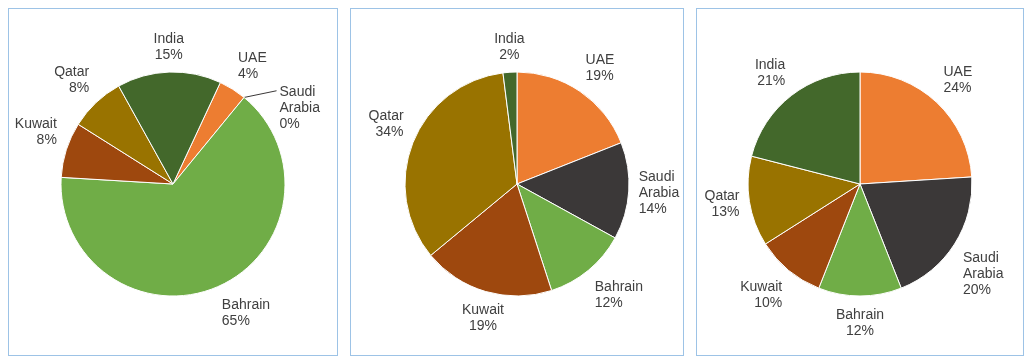 The height and width of the screenshot is (362, 1031). Describe the element at coordinates (652, 207) in the screenshot. I see `data-label: 14%` at that location.